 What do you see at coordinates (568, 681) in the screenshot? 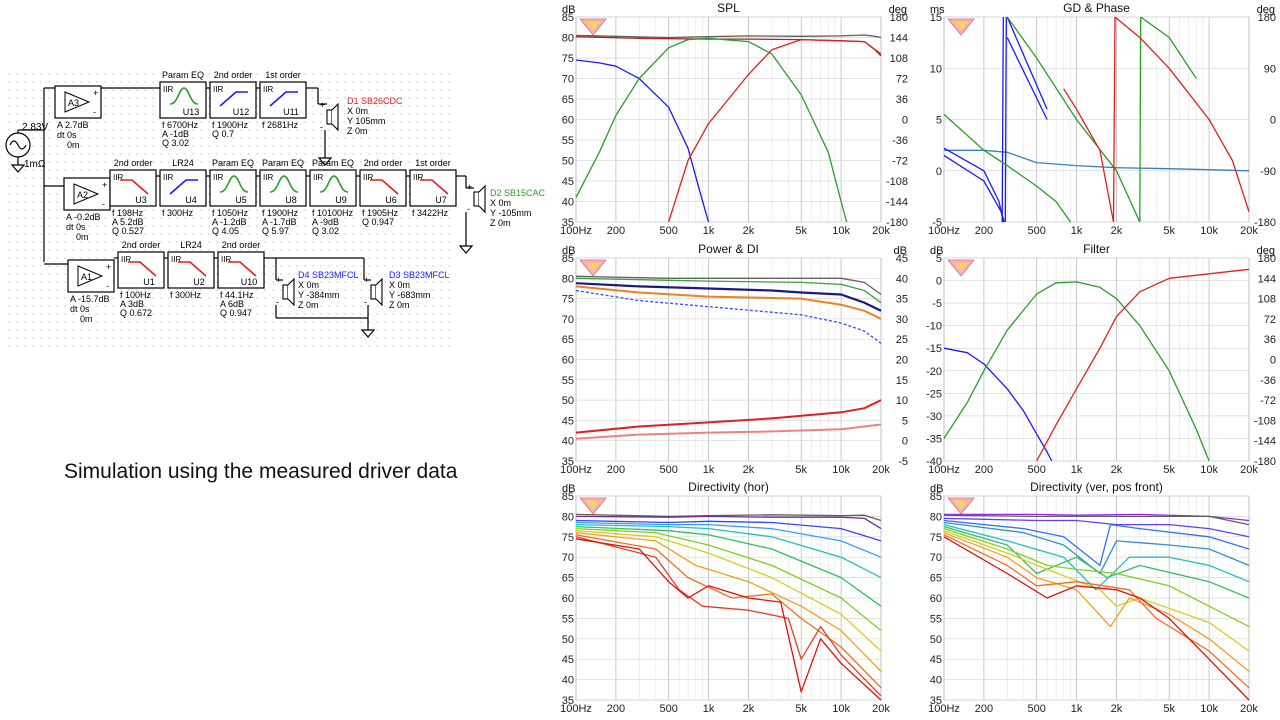
I see `y-tick-label: 40` at bounding box center [568, 681].